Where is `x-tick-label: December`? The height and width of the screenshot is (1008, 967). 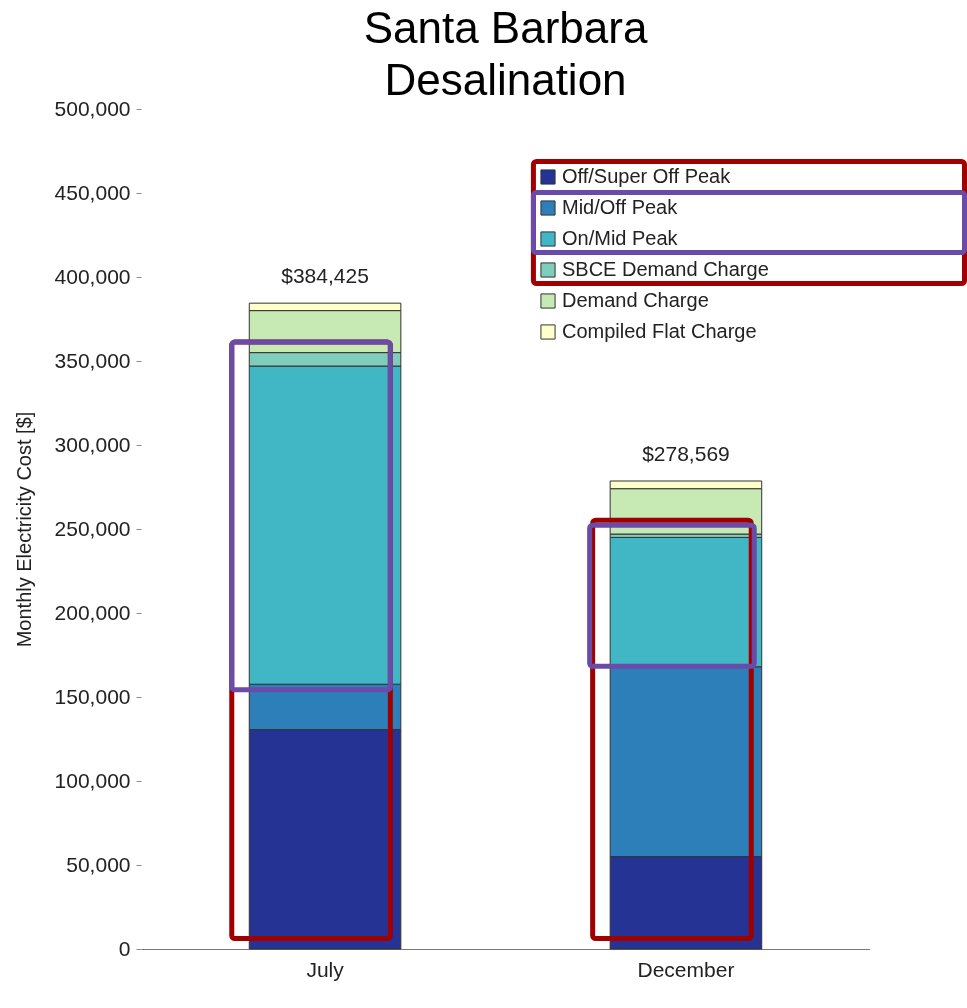 x-tick-label: December is located at coordinates (686, 969).